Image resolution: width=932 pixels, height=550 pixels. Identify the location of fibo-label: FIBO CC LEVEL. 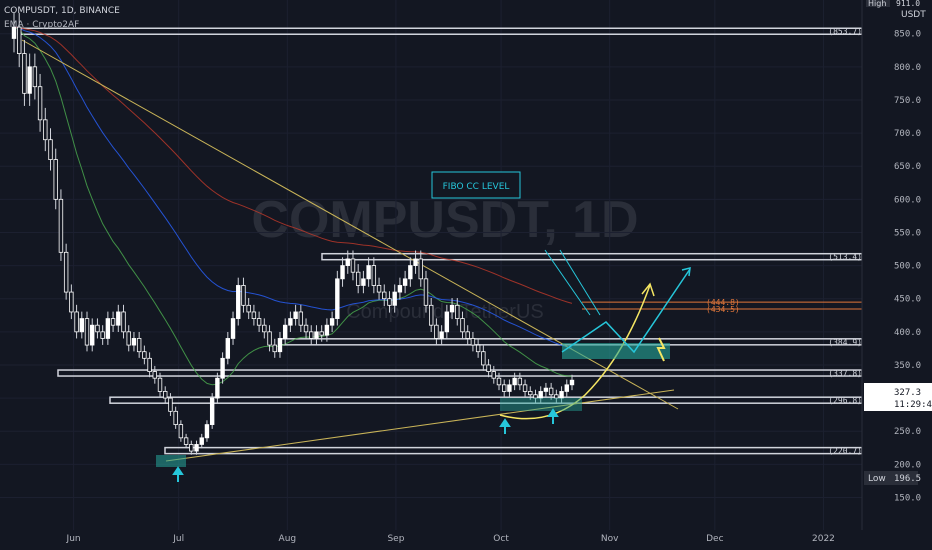
(476, 187).